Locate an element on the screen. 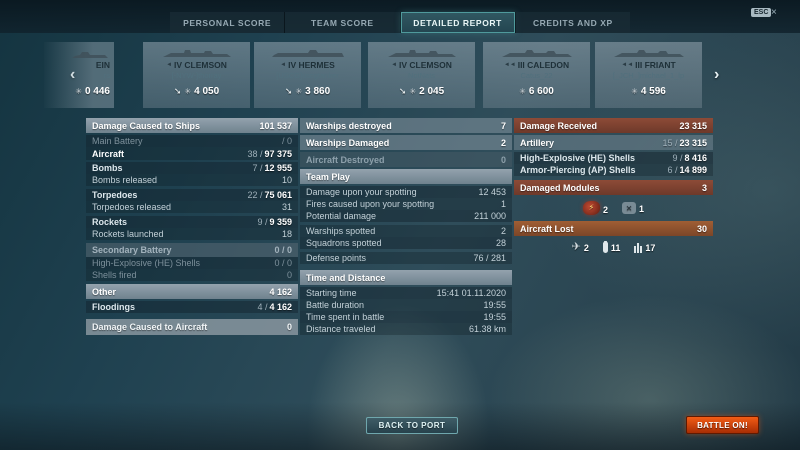 This screenshot has height=450, width=800. header-secondary-battery: Secondary Battery 0 / 0 is located at coordinates (192, 250).